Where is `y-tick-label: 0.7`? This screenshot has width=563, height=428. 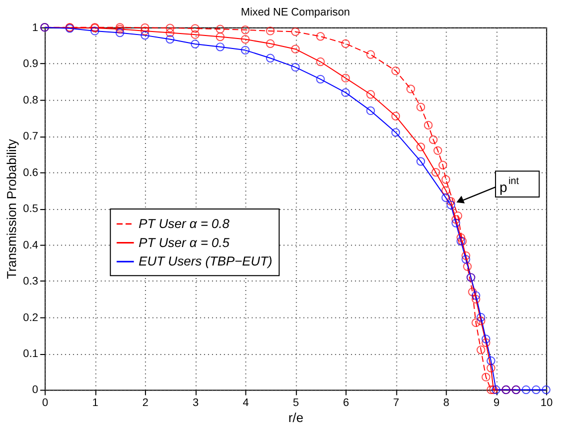
y-tick-label: 0.7 is located at coordinates (30, 136).